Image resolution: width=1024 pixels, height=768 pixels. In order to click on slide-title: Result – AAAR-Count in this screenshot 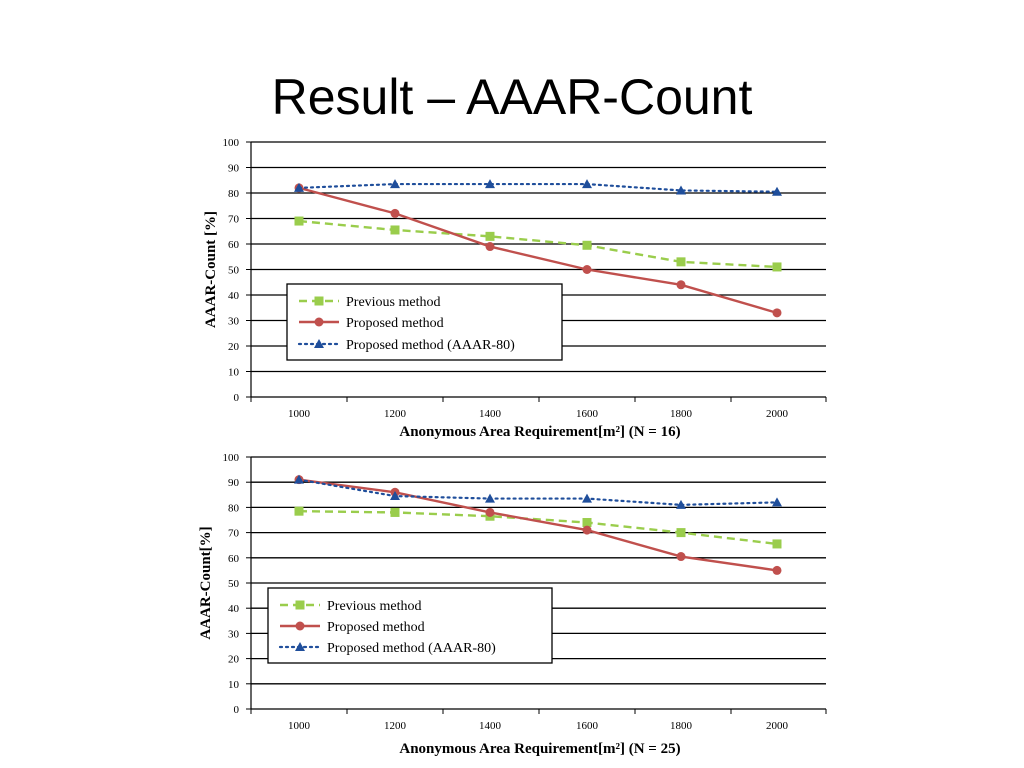, I will do `click(512, 97)`.